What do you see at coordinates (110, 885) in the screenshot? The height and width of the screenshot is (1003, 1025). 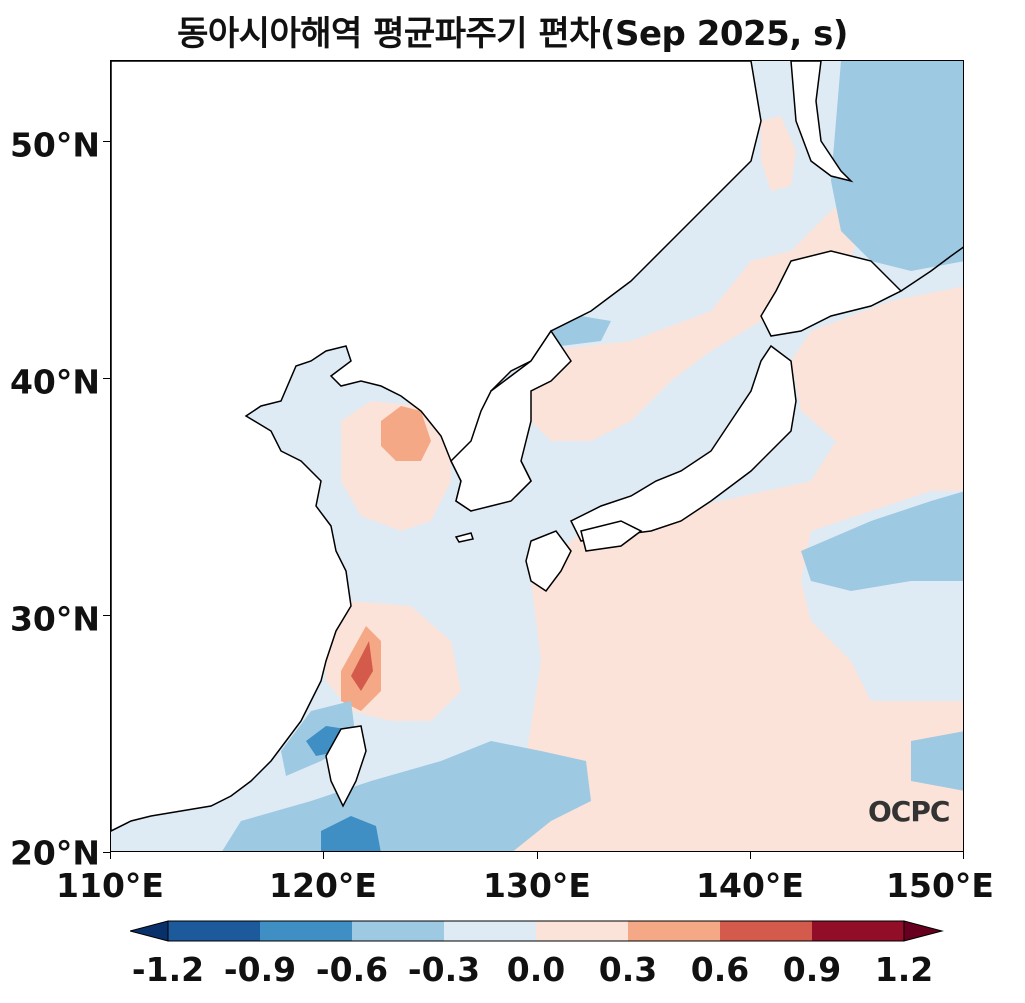 I see `lon-label-110: 110°E` at bounding box center [110, 885].